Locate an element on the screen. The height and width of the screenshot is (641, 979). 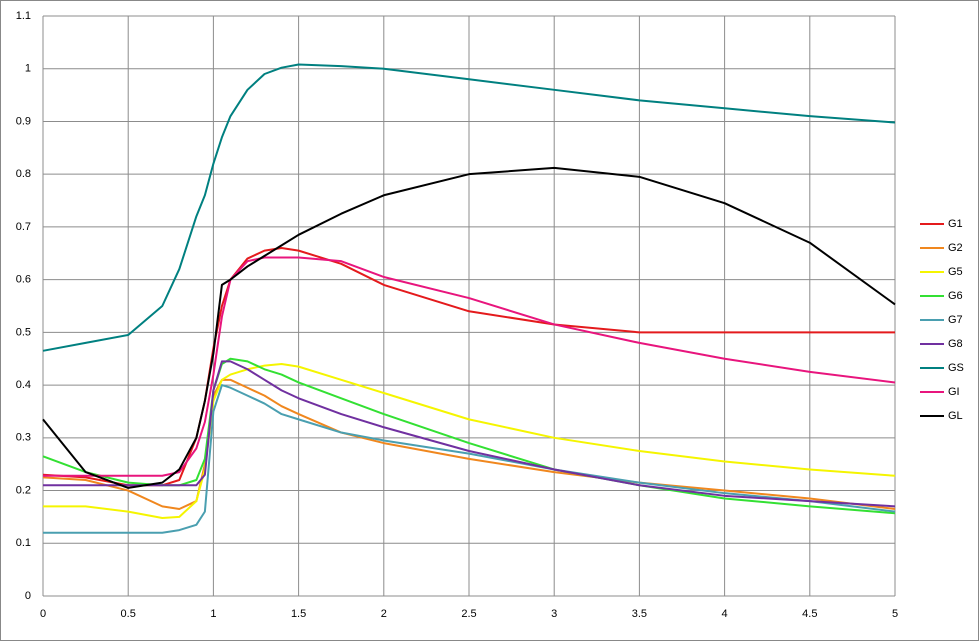
y-tick-label: 0.3 is located at coordinates (23, 438).